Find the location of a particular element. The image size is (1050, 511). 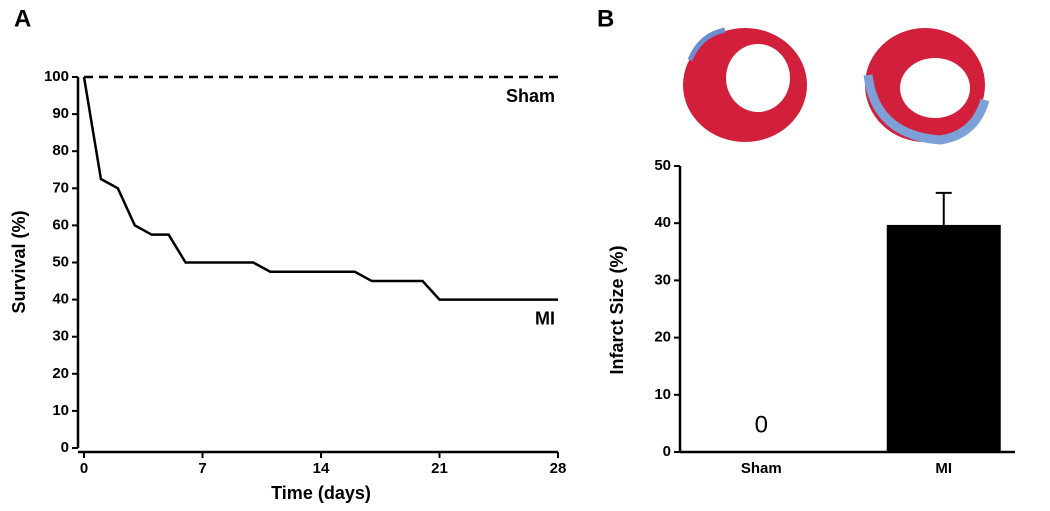

series-label: Sham is located at coordinates (530, 96).